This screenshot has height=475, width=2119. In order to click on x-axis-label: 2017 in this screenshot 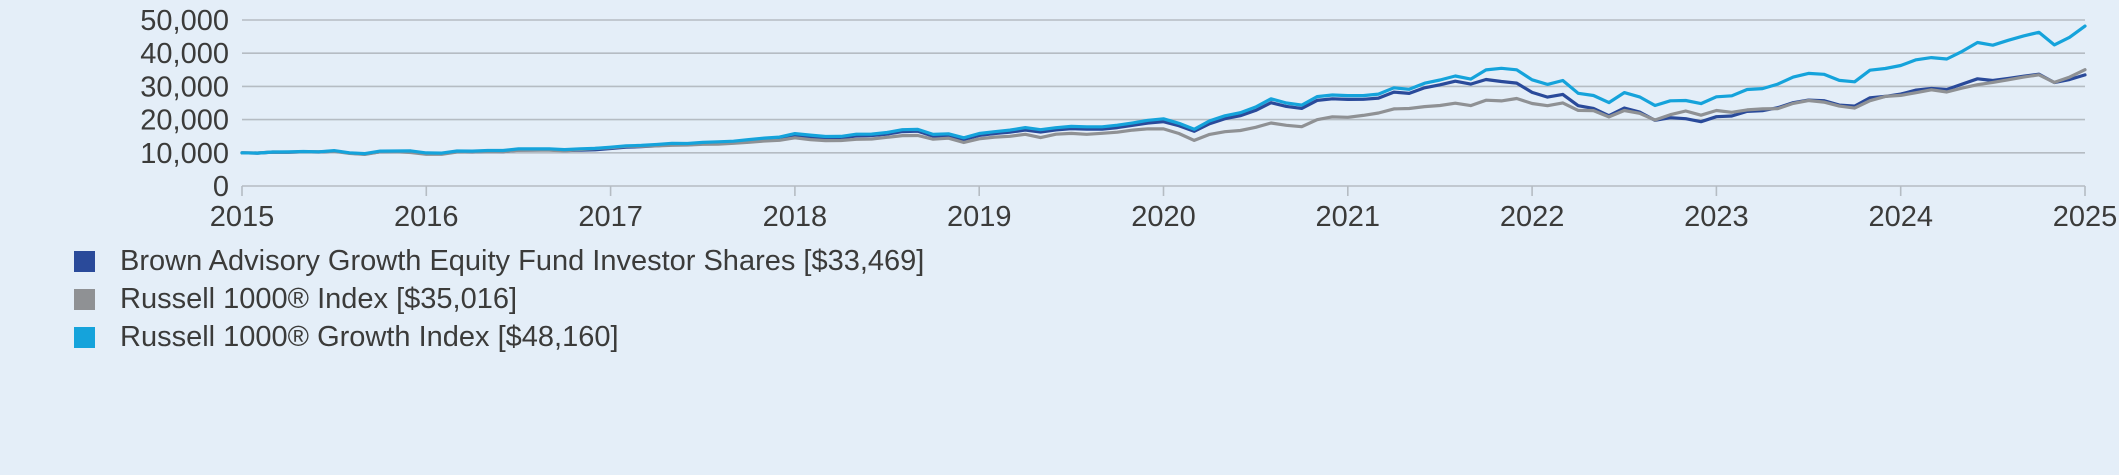, I will do `click(610, 217)`.